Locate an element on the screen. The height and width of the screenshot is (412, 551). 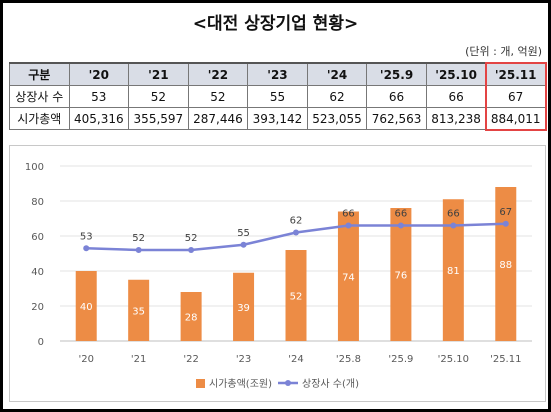
line-data-label: 53 is located at coordinates (86, 236).